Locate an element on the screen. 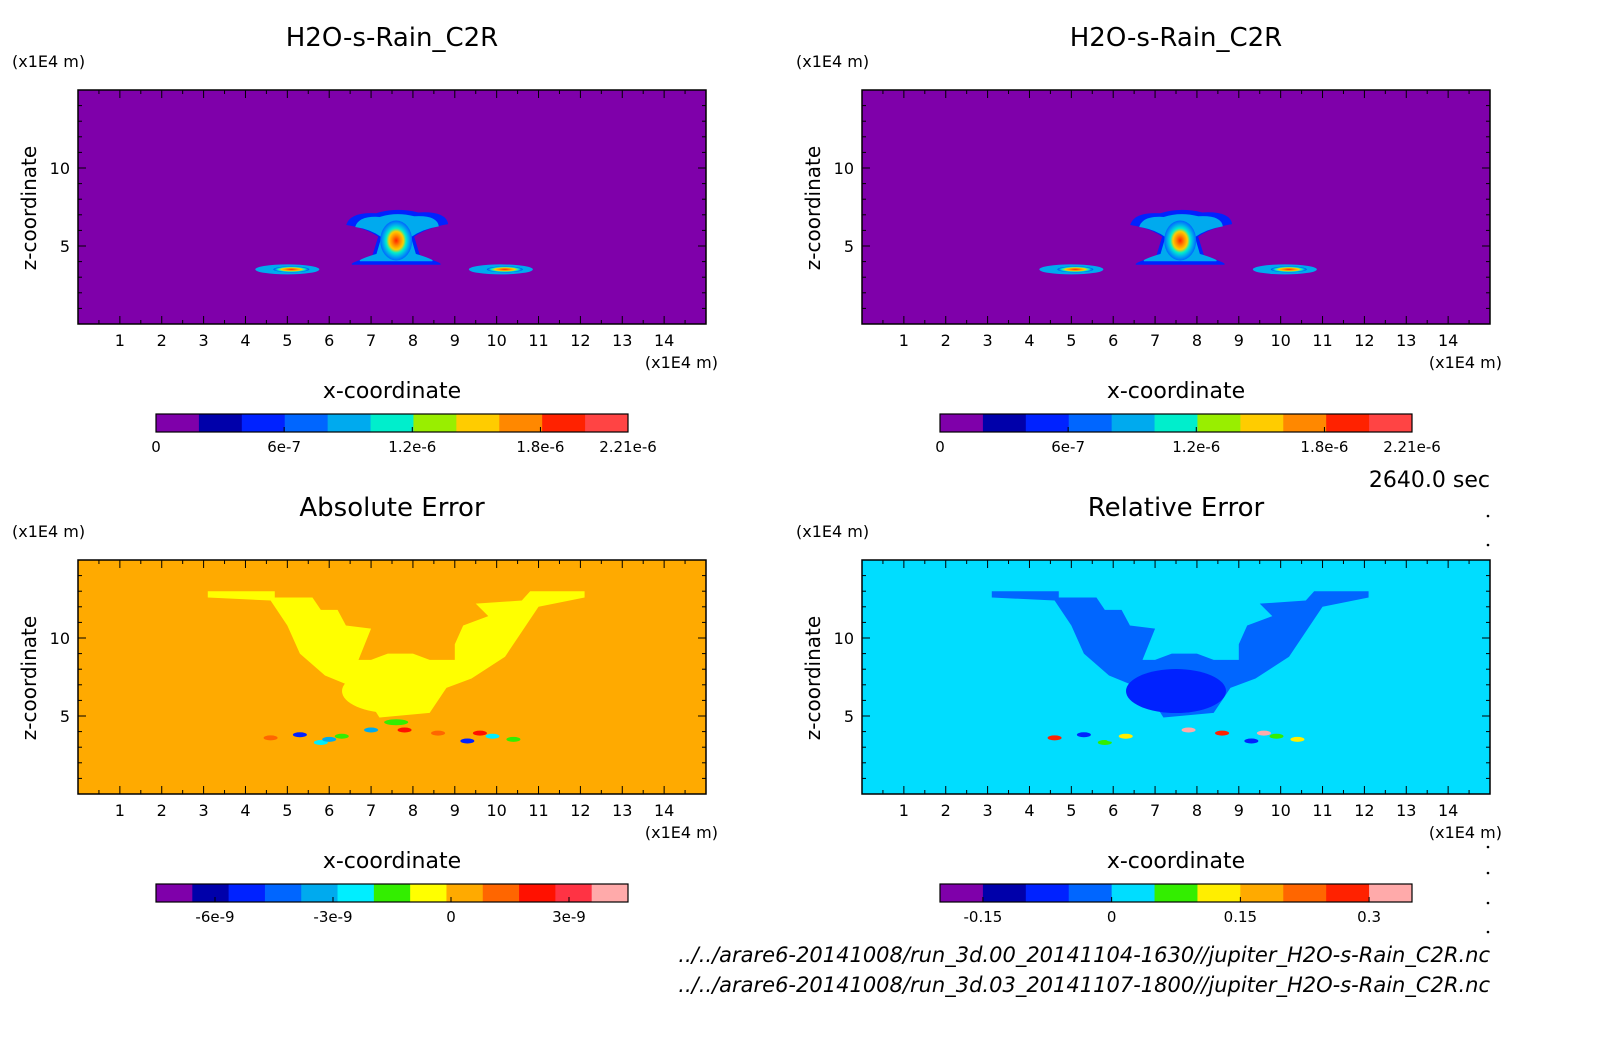 Image resolution: width=1604 pixels, height=1054 pixels. x-unit-label: (x1E4 m) is located at coordinates (681, 832).